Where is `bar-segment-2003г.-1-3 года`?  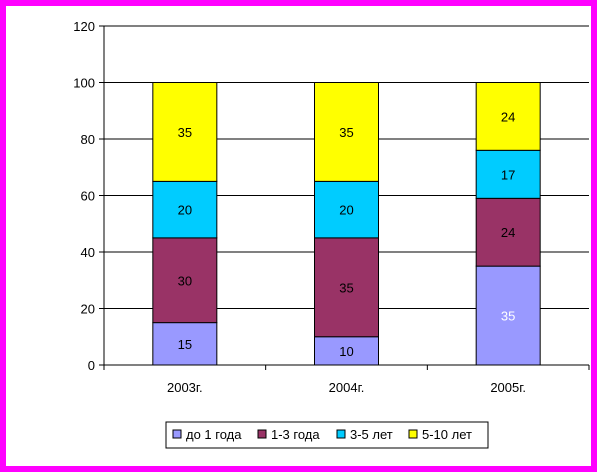 bar-segment-2003г.-1-3 года is located at coordinates (185, 280).